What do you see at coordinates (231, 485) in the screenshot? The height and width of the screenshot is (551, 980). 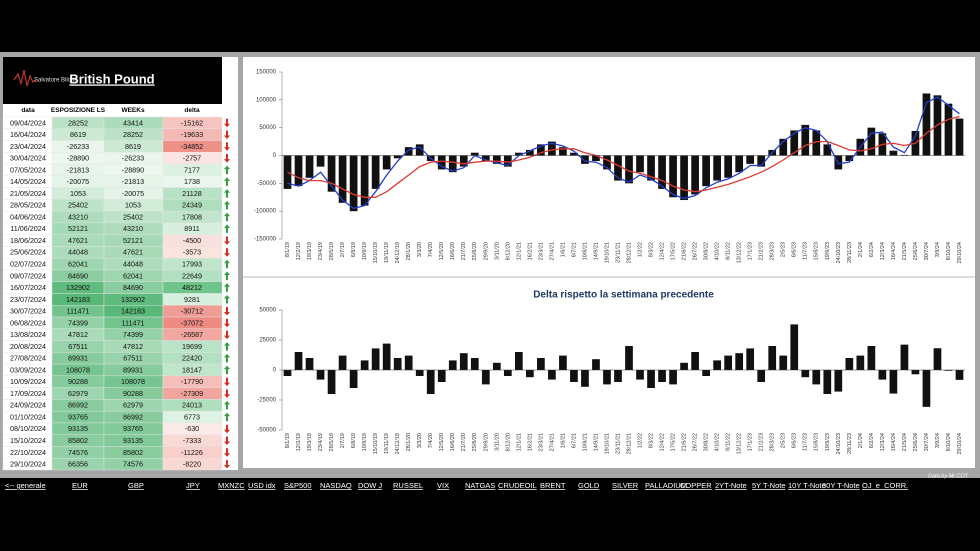 I see `sheet-tab: MXNZC` at bounding box center [231, 485].